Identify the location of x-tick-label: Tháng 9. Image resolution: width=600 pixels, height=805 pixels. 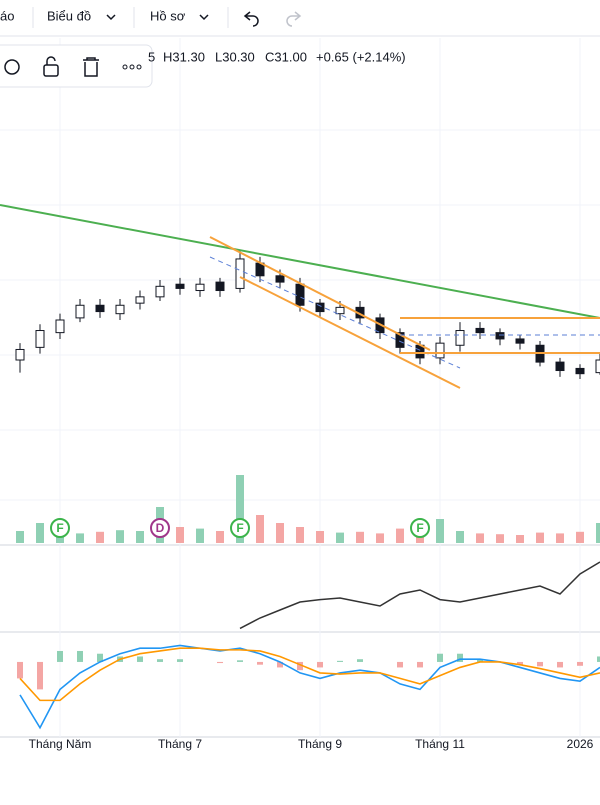
(320, 744).